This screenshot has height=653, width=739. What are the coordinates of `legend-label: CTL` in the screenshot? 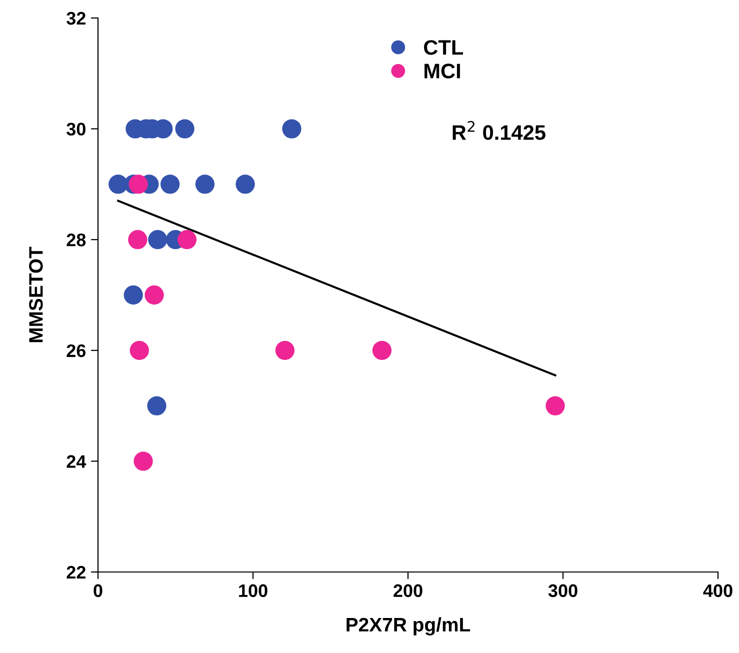 It's located at (444, 47).